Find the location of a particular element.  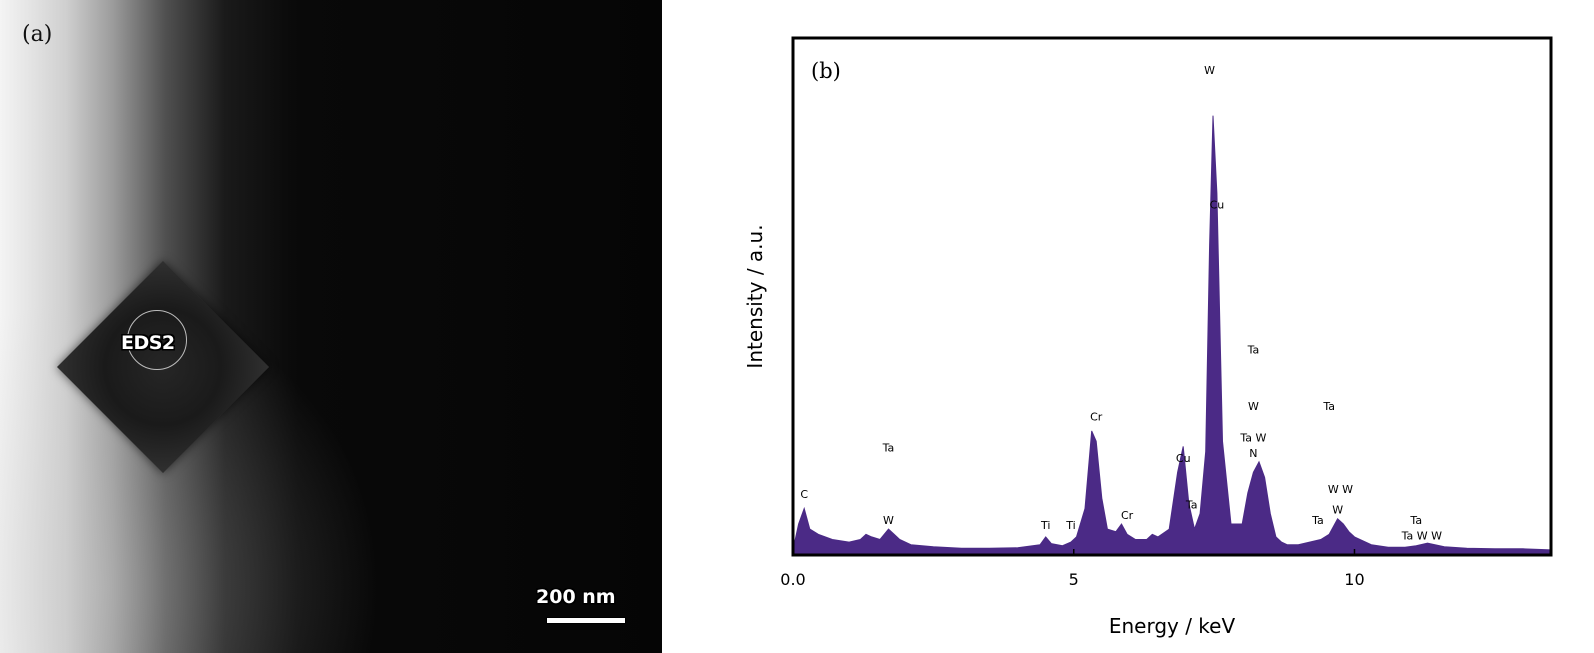

eds-region-circle is located at coordinates (157, 340).